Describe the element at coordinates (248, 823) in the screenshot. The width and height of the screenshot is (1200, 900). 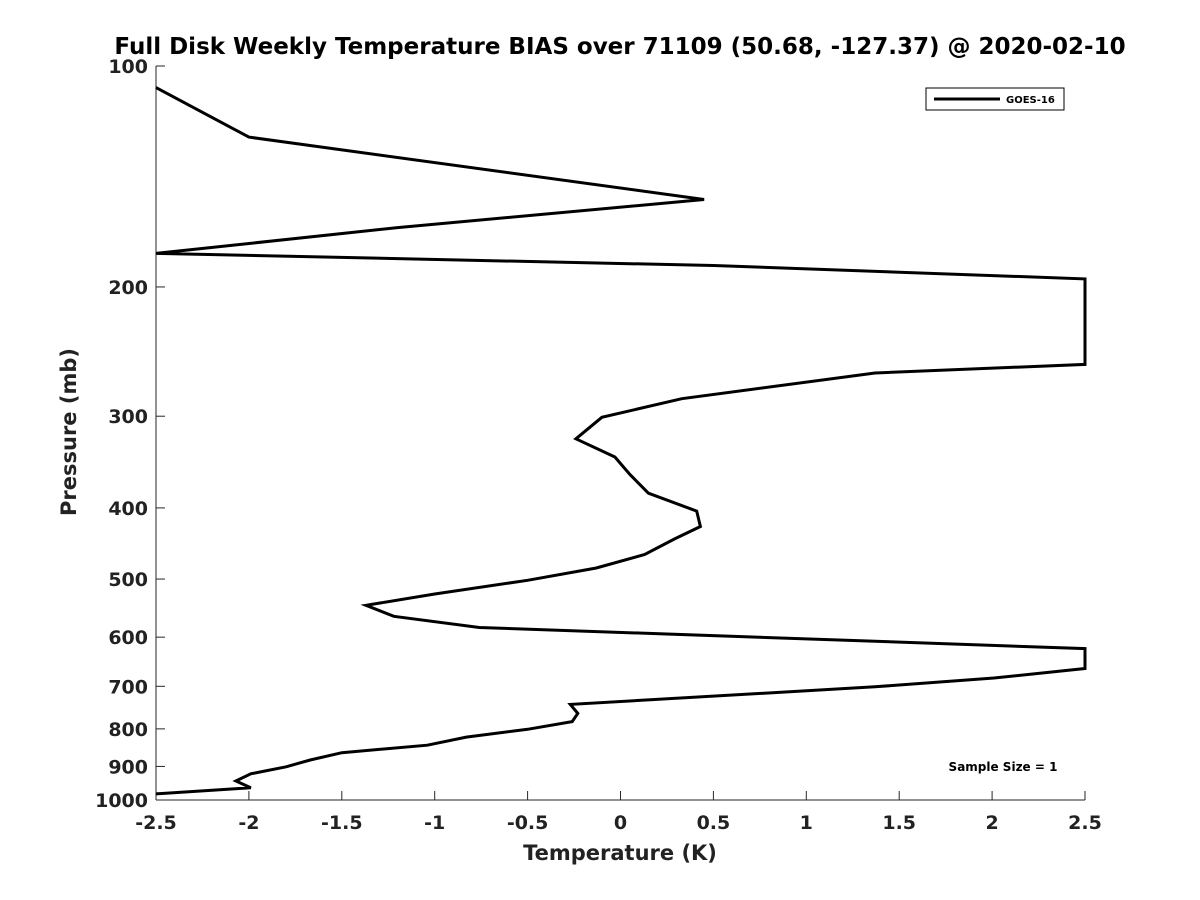
I see `x-tick-label: -2` at that location.